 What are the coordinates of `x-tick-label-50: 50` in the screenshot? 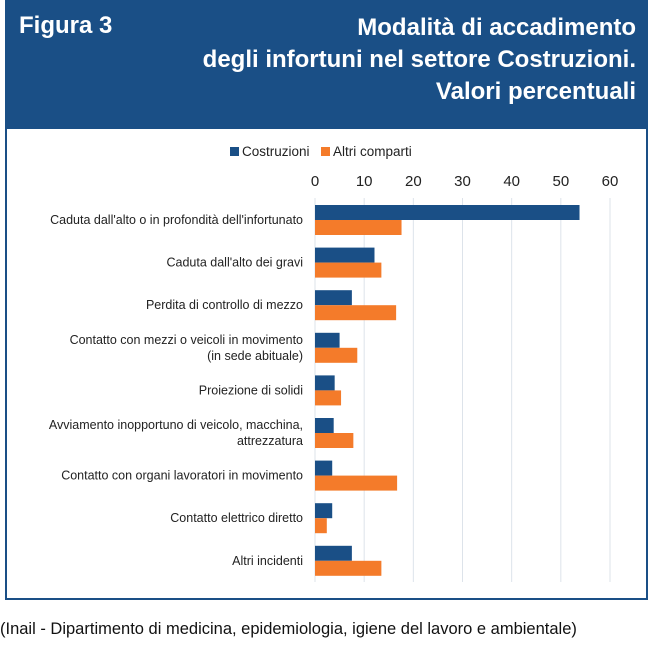 It's located at (560, 181).